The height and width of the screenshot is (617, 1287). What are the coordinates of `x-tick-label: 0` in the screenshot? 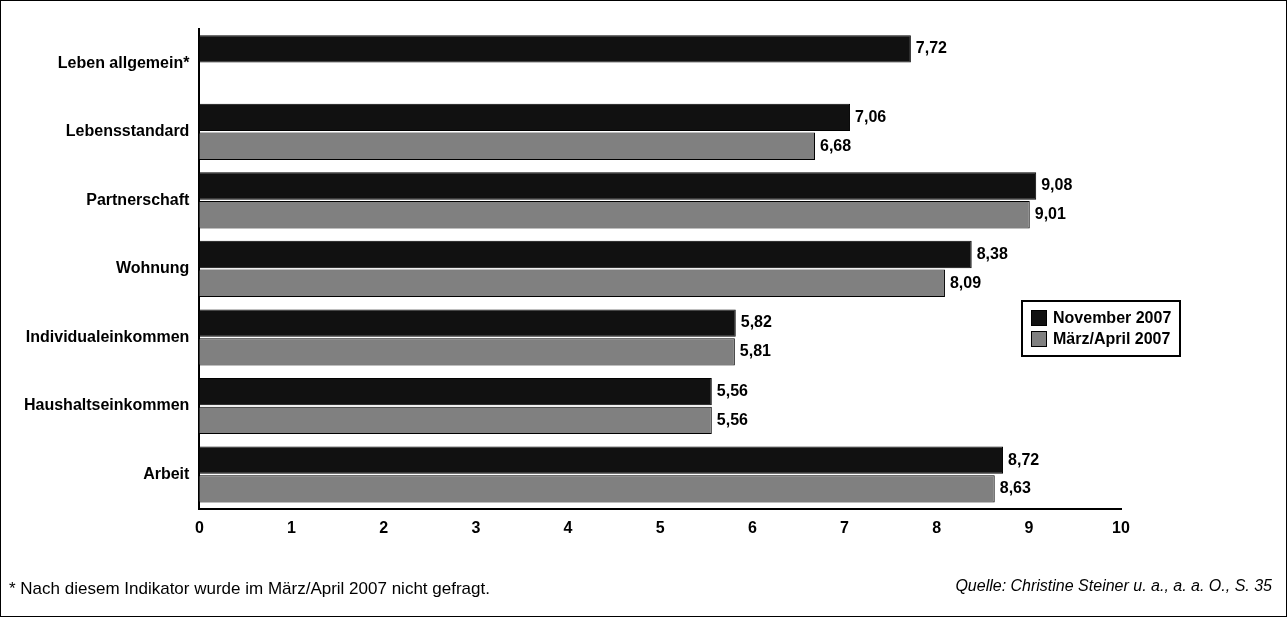 It's located at (199, 527).